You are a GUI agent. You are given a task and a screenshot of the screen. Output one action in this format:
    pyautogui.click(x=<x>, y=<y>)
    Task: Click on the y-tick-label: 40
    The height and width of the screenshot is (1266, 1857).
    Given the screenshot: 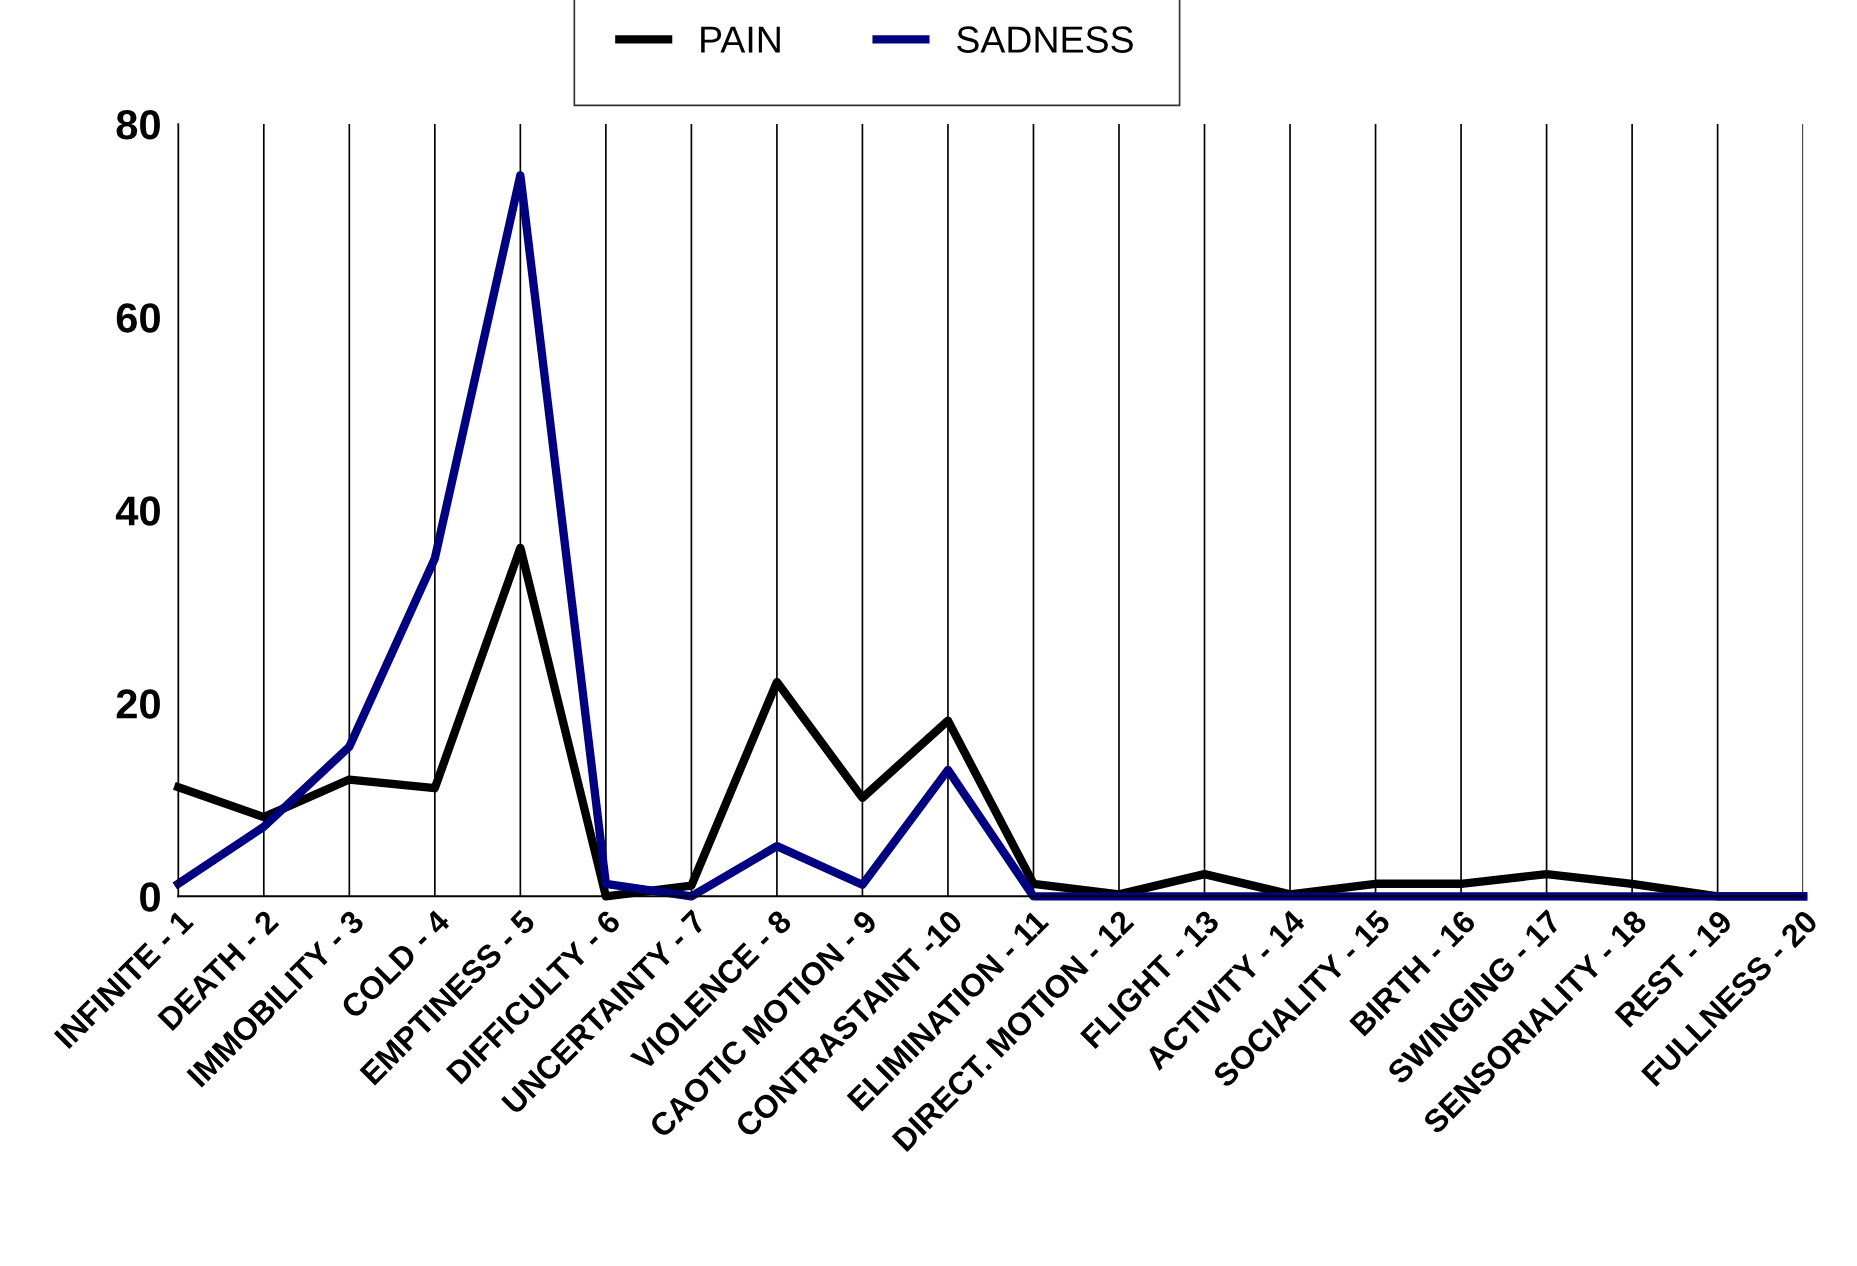 What is the action you would take?
    pyautogui.click(x=137, y=511)
    